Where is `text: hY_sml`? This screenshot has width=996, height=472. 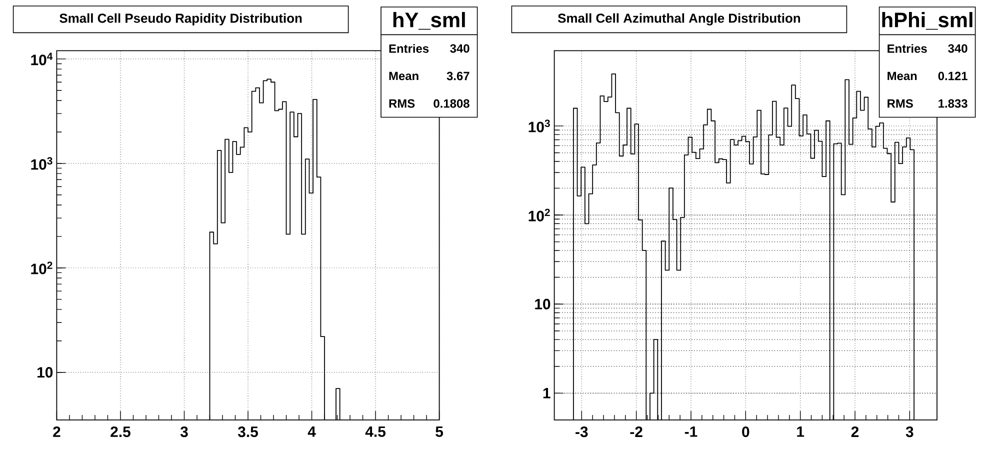 text: hY_sml is located at coordinates (429, 21).